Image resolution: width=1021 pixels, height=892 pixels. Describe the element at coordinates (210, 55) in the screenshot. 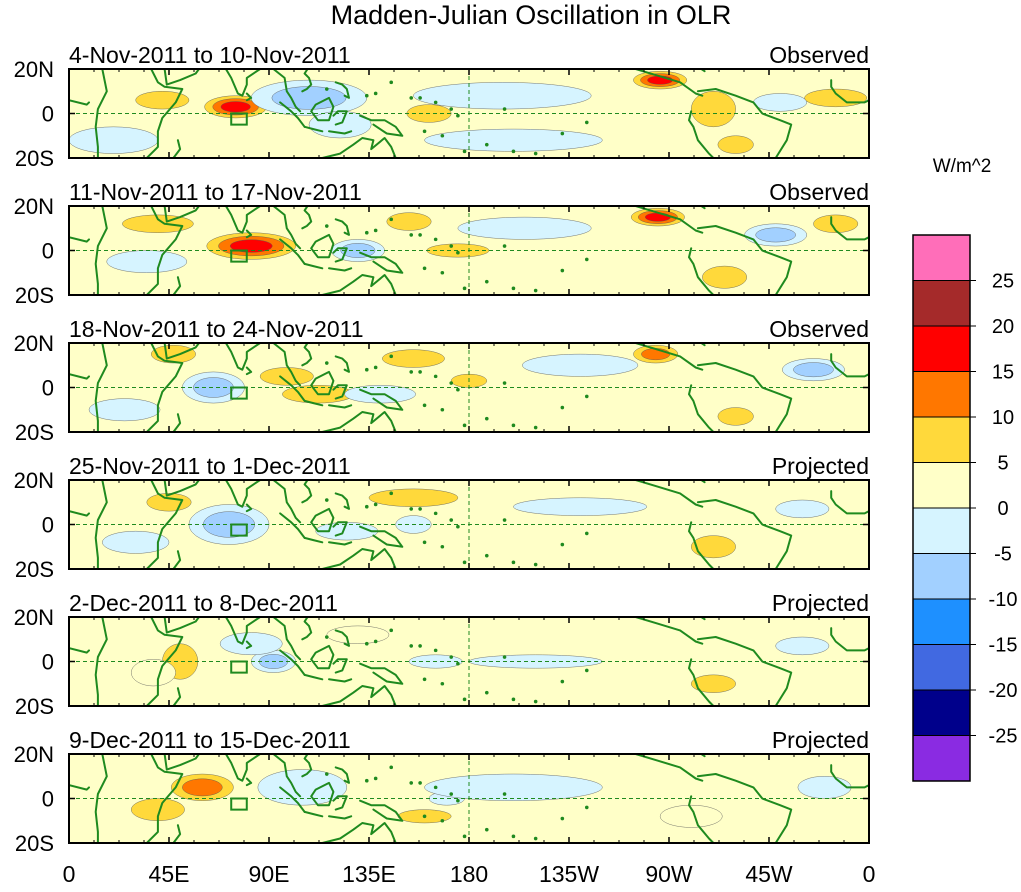

I see `panel-period: 4-Nov-2011 to 10-Nov-2011` at that location.